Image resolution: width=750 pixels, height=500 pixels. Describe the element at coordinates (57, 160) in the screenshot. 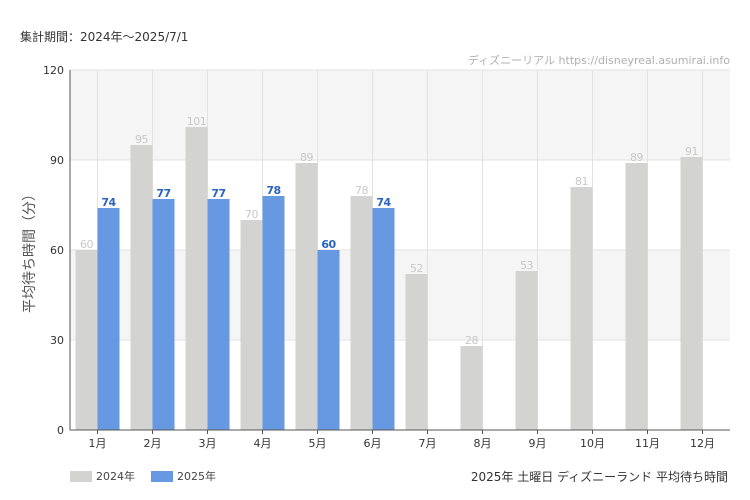

I see `y-tick-label: 90` at that location.